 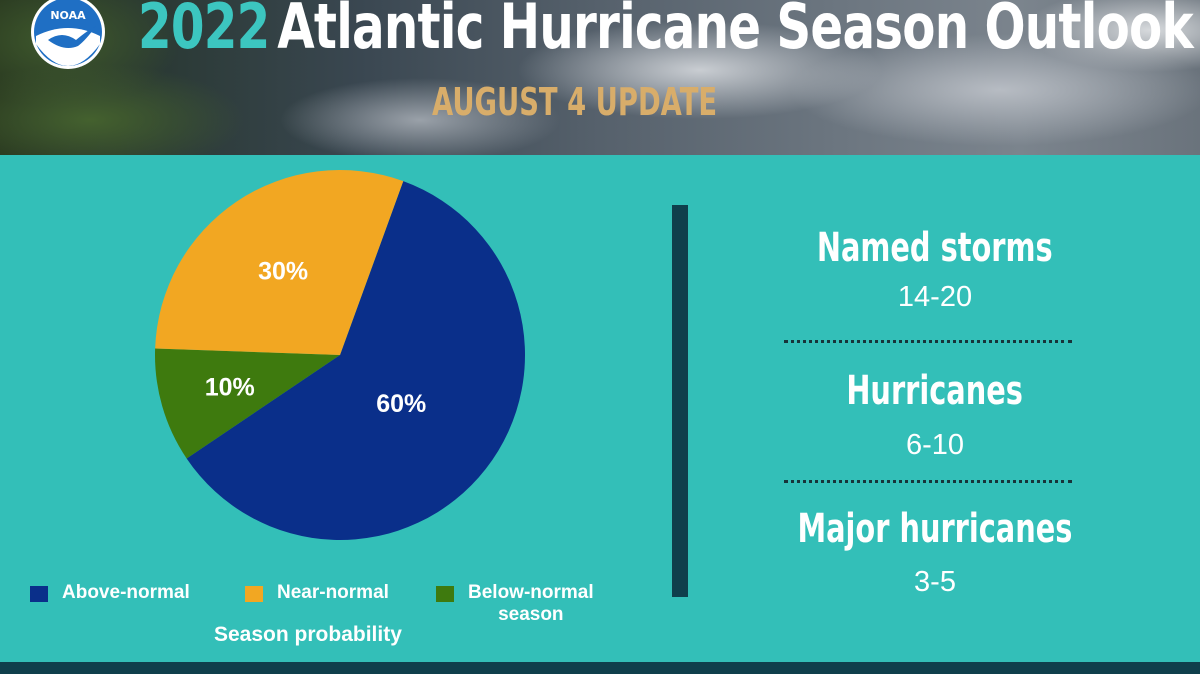 I want to click on page-title: 2022 Atlantic Hurricane Season Outlook, so click(x=666, y=34).